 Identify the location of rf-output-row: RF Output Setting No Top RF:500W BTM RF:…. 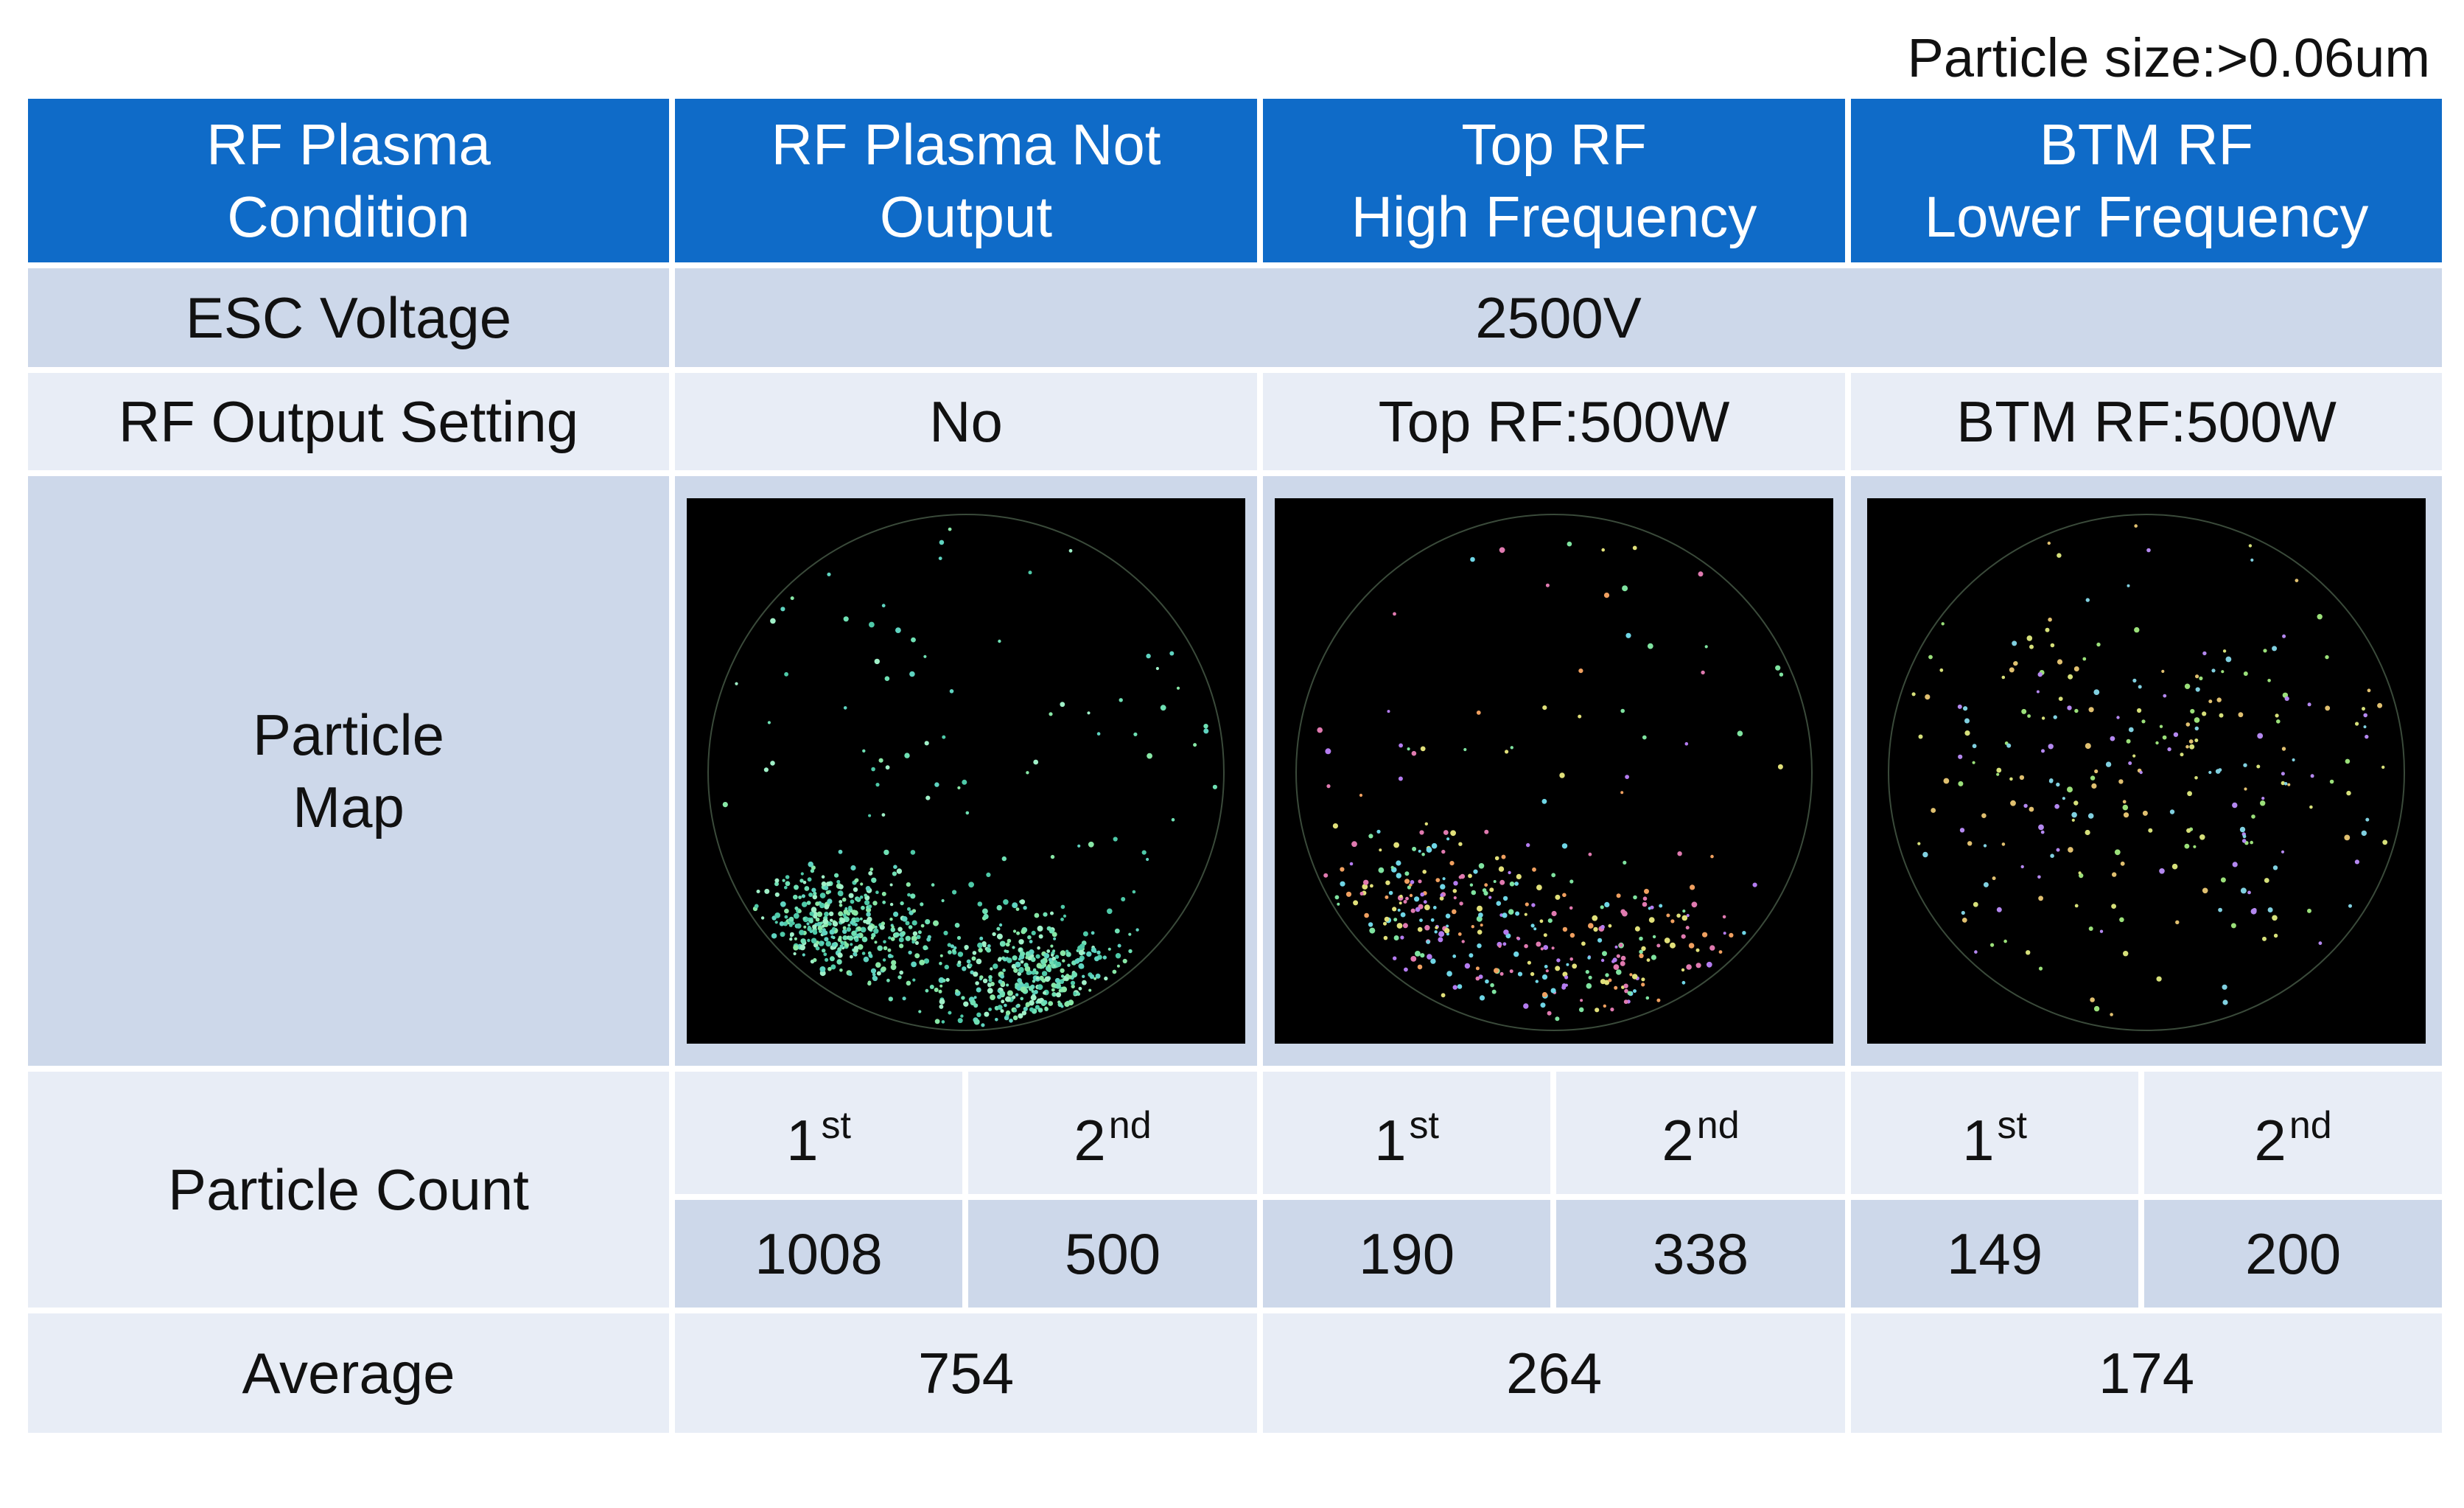
(1235, 425).